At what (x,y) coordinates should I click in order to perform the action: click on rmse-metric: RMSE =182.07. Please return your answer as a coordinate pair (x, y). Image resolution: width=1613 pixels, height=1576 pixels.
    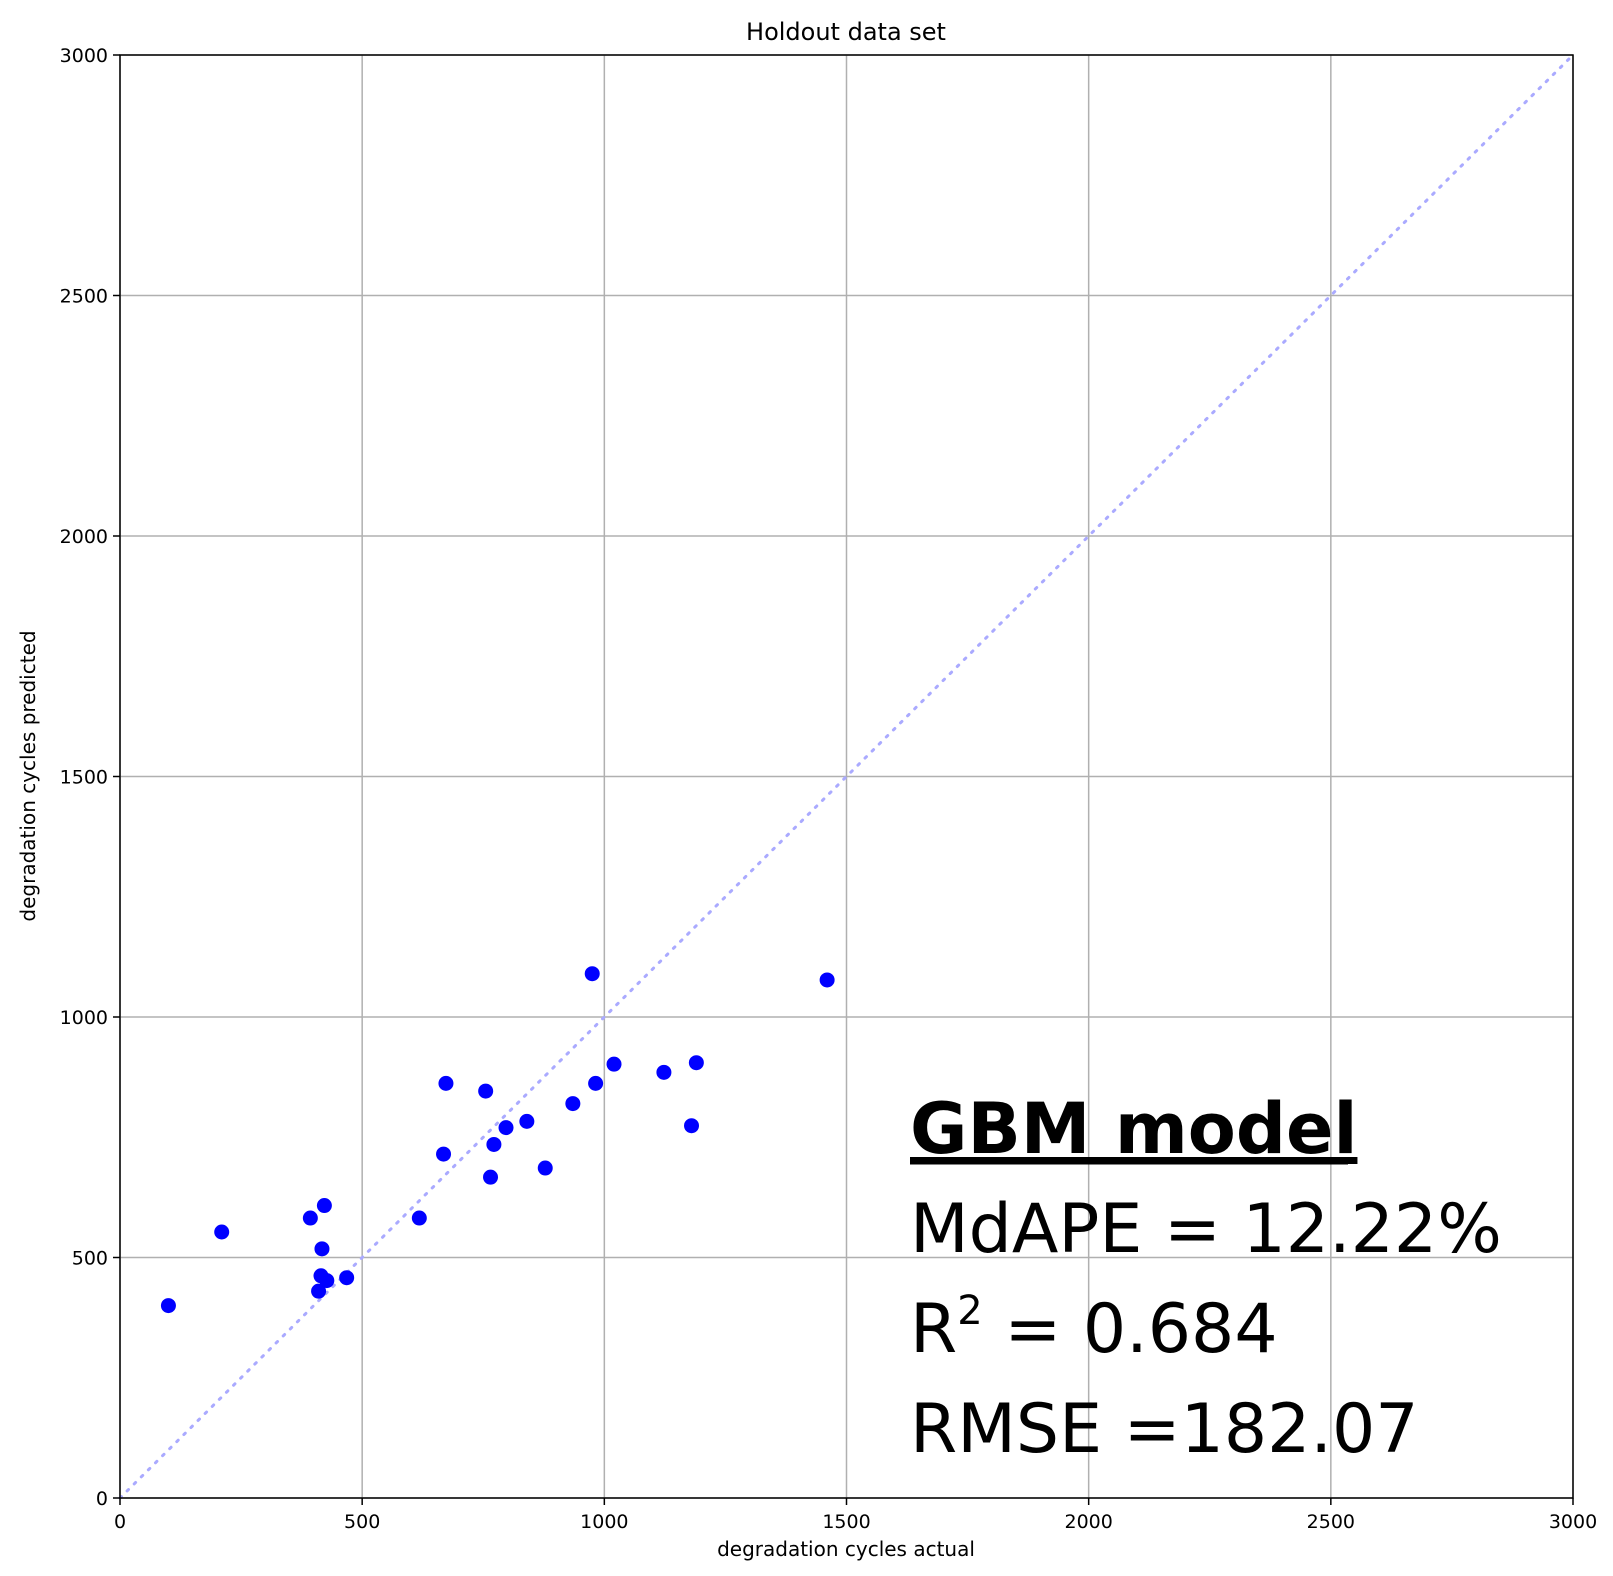
    Looking at the image, I should click on (1164, 1429).